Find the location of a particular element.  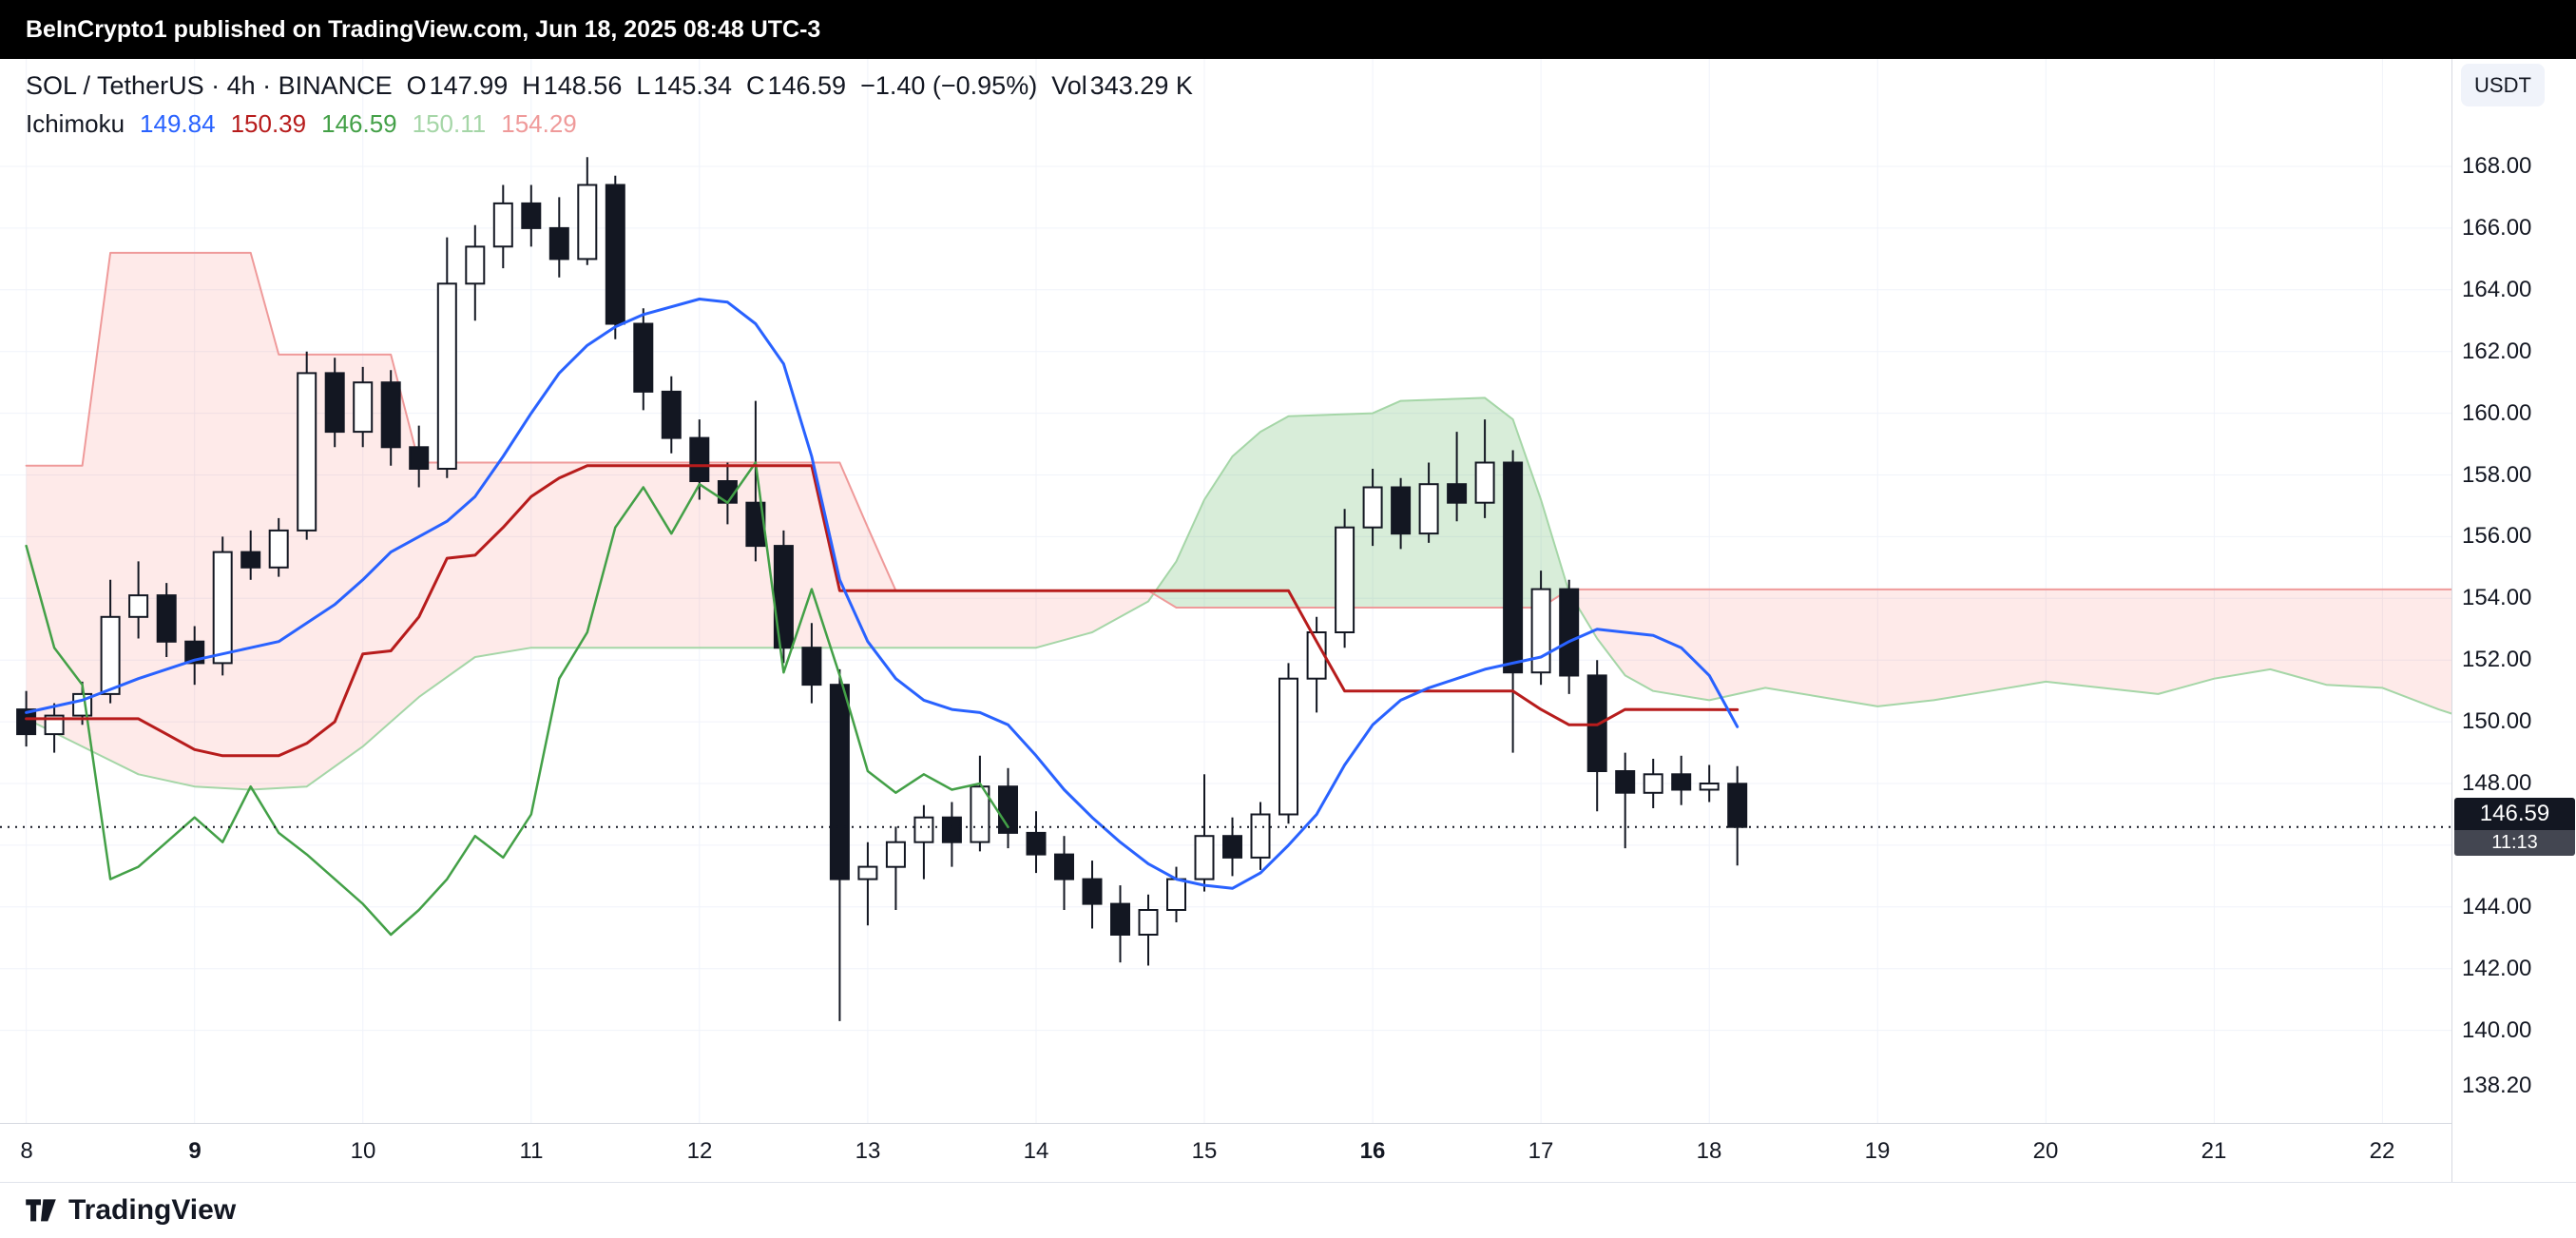

ohlc-close: C 146.59 is located at coordinates (796, 86).